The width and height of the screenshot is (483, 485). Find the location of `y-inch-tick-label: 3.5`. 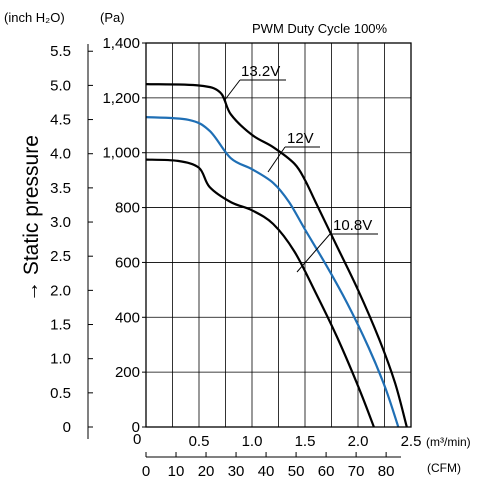

y-inch-tick-label: 3.5 is located at coordinates (60, 188).